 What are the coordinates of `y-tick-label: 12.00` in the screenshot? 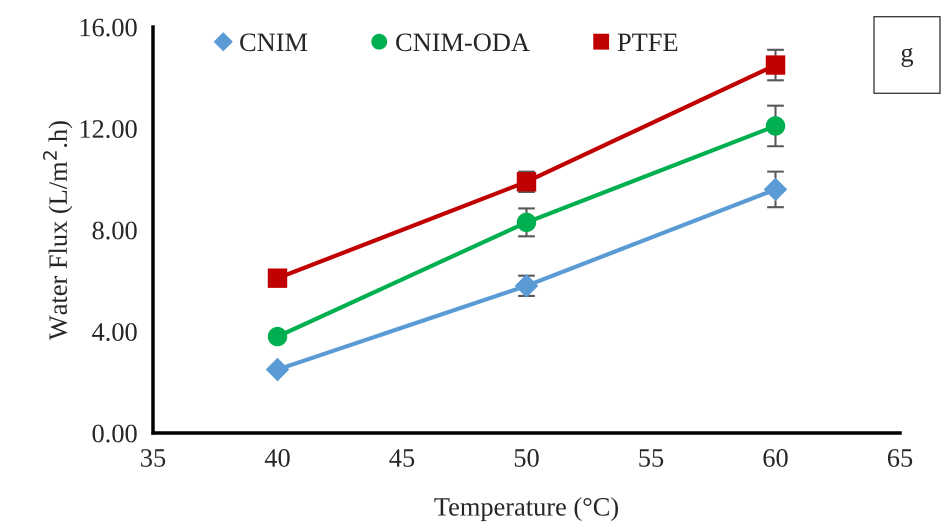 It's located at (108, 129).